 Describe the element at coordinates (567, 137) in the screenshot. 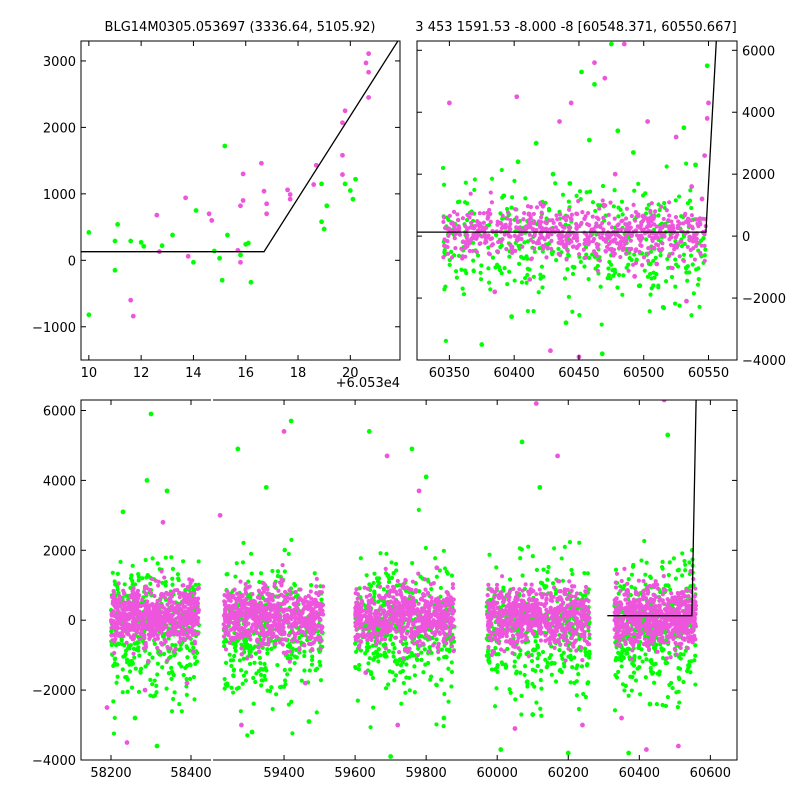

I see `model-line` at that location.